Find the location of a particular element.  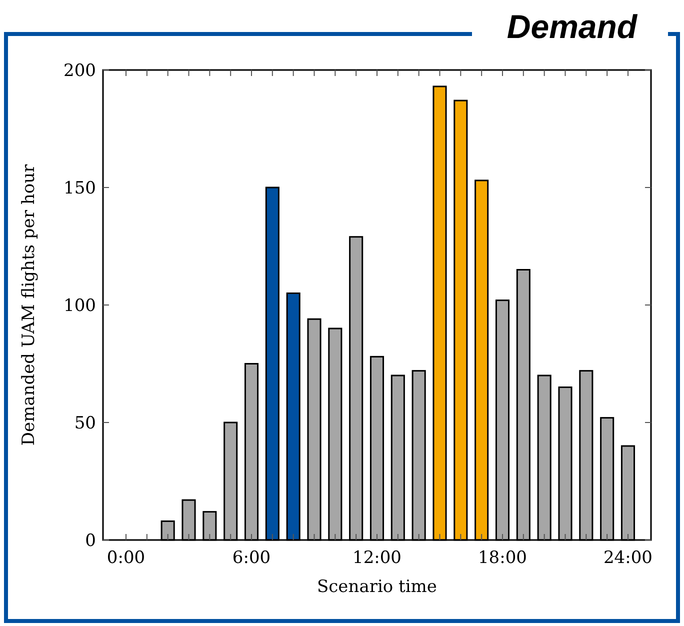

x-tick-label: 0:00 is located at coordinates (126, 558).